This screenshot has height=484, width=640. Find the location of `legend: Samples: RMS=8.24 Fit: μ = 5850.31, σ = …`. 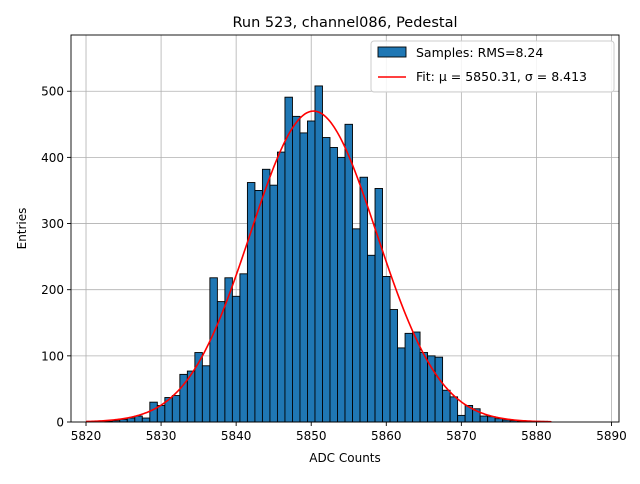

legend: Samples: RMS=8.24 Fit: μ = 5850.31, σ = … is located at coordinates (492, 66).